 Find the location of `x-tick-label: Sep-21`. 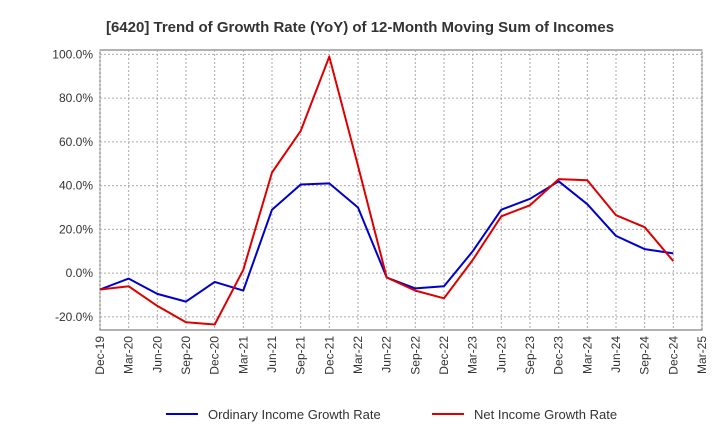

x-tick-label: Sep-21 is located at coordinates (301, 355).